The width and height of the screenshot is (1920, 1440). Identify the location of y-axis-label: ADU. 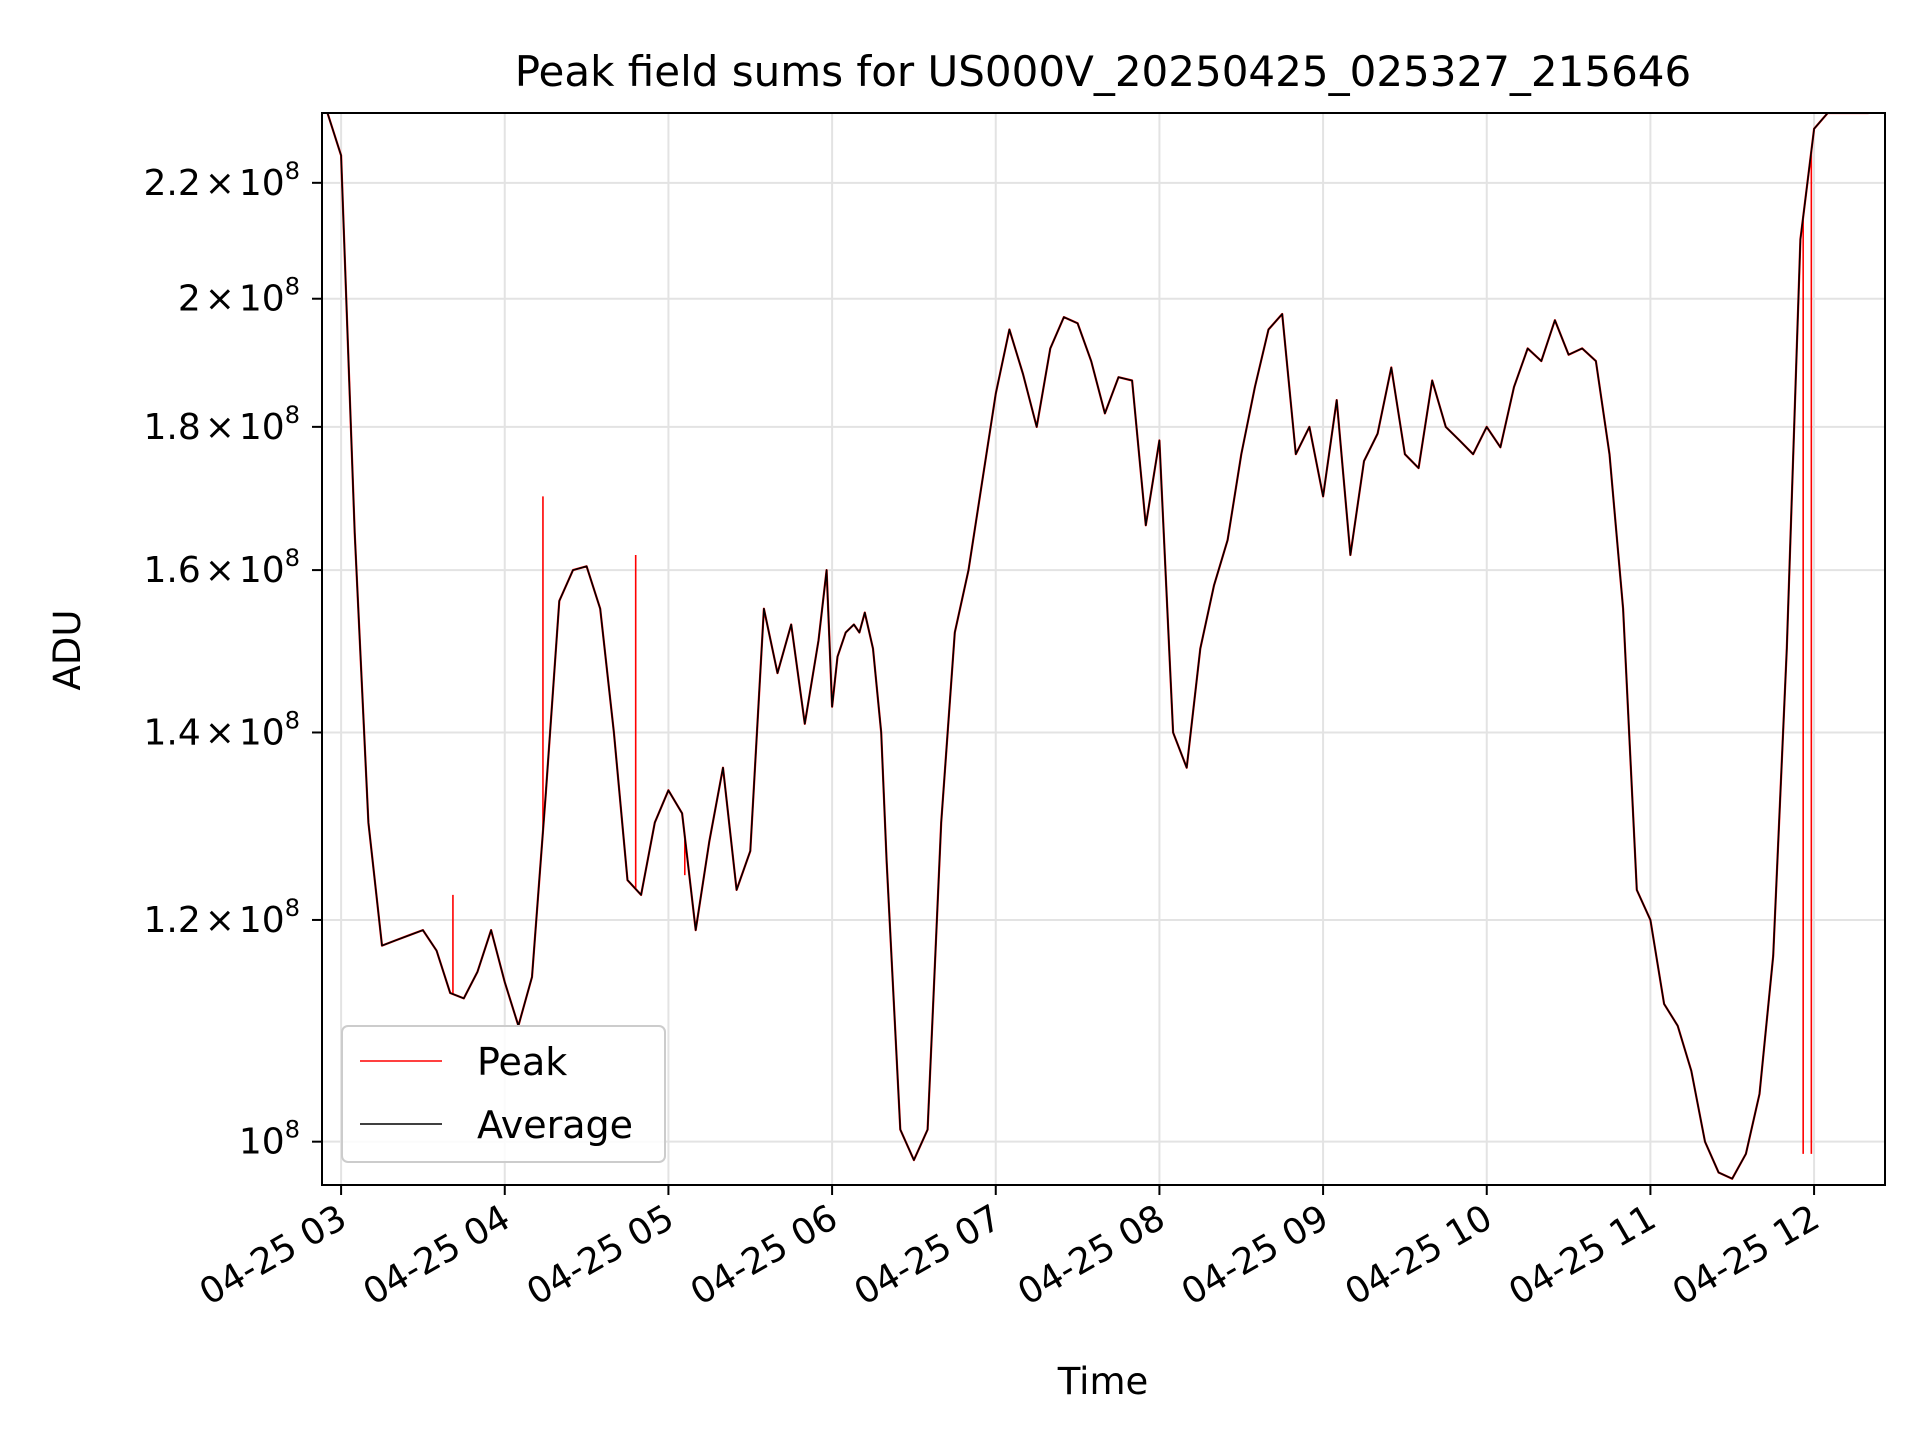
(67, 650).